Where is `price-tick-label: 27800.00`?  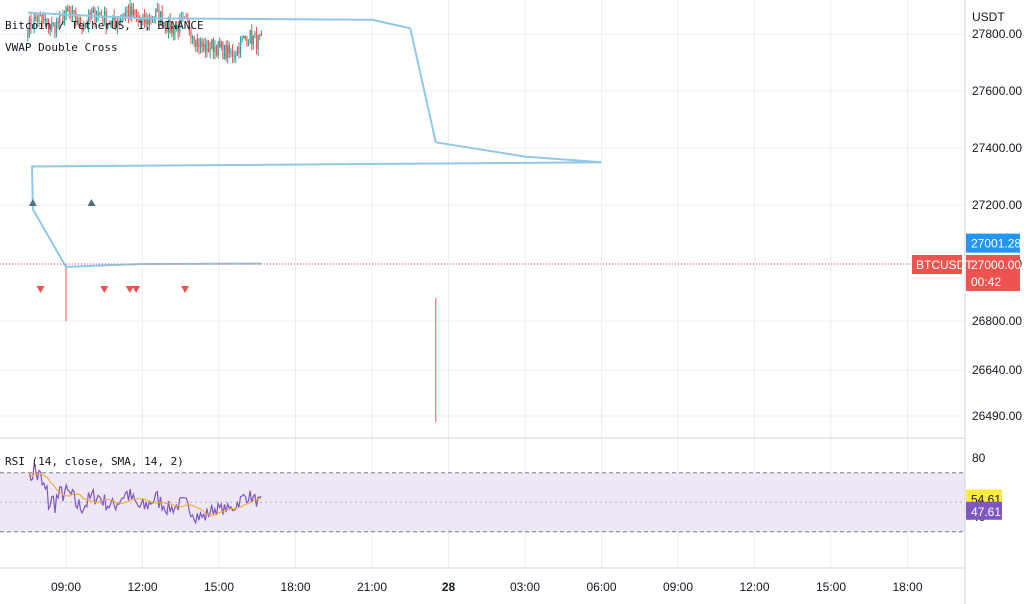 price-tick-label: 27800.00 is located at coordinates (997, 34).